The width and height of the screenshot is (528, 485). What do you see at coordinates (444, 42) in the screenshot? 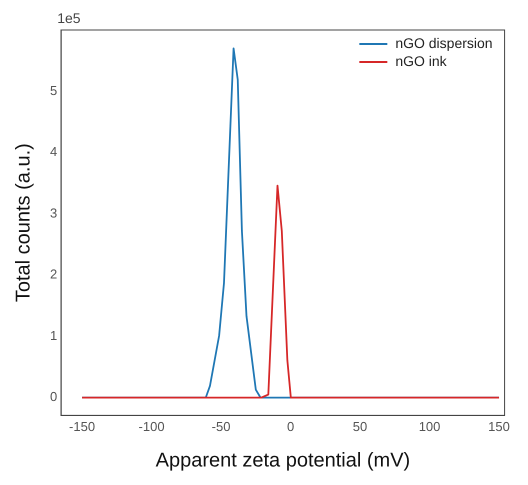
I see `legend-label: nGO dispersion` at bounding box center [444, 42].